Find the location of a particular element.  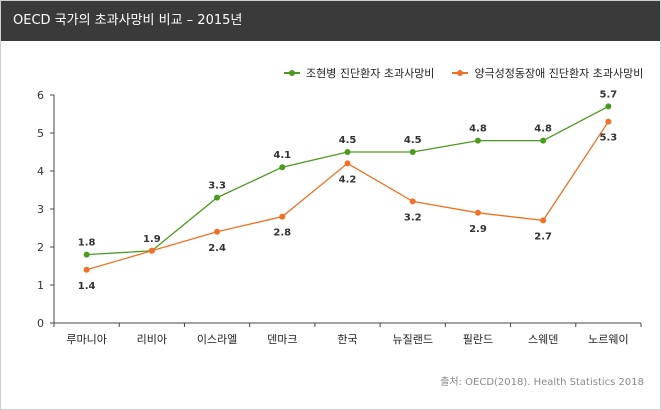

y-tick-label-3: 3 is located at coordinates (40, 209).